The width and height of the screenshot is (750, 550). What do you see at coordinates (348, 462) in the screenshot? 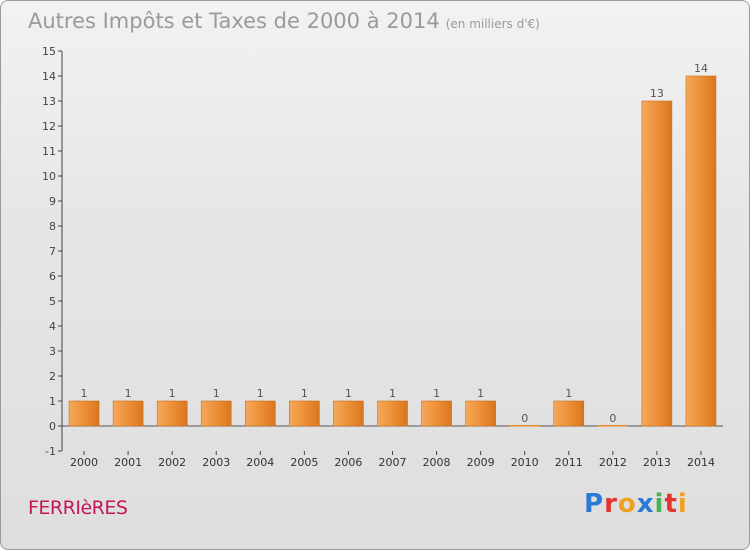
I see `x-tick-label: 2006` at bounding box center [348, 462].